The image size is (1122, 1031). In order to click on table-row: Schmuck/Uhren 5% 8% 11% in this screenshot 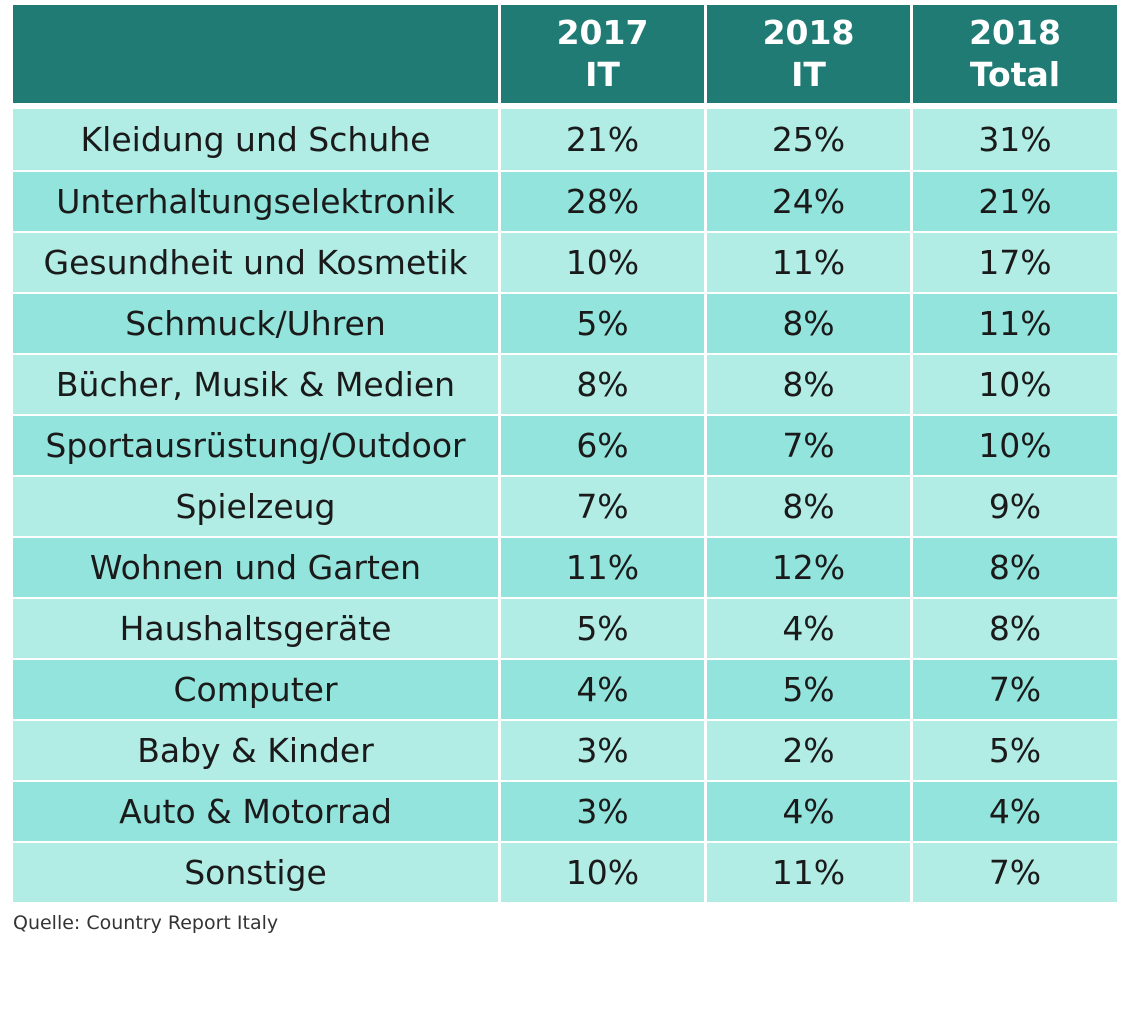, I will do `click(565, 322)`.